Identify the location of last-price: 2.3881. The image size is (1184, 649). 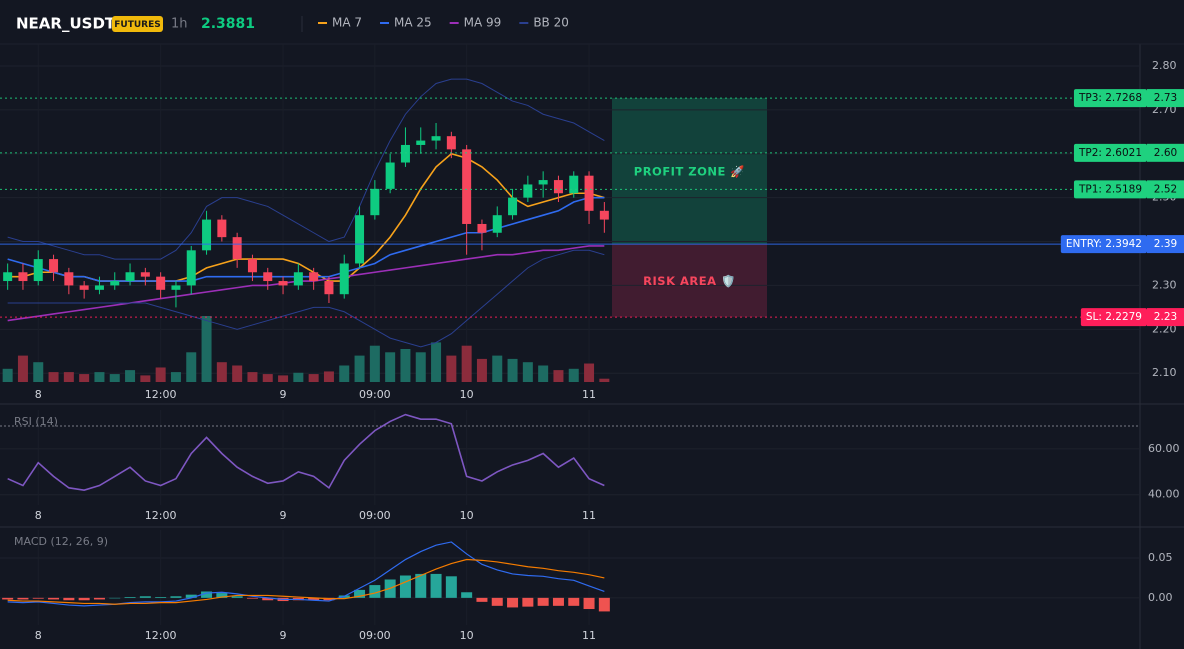
(228, 24).